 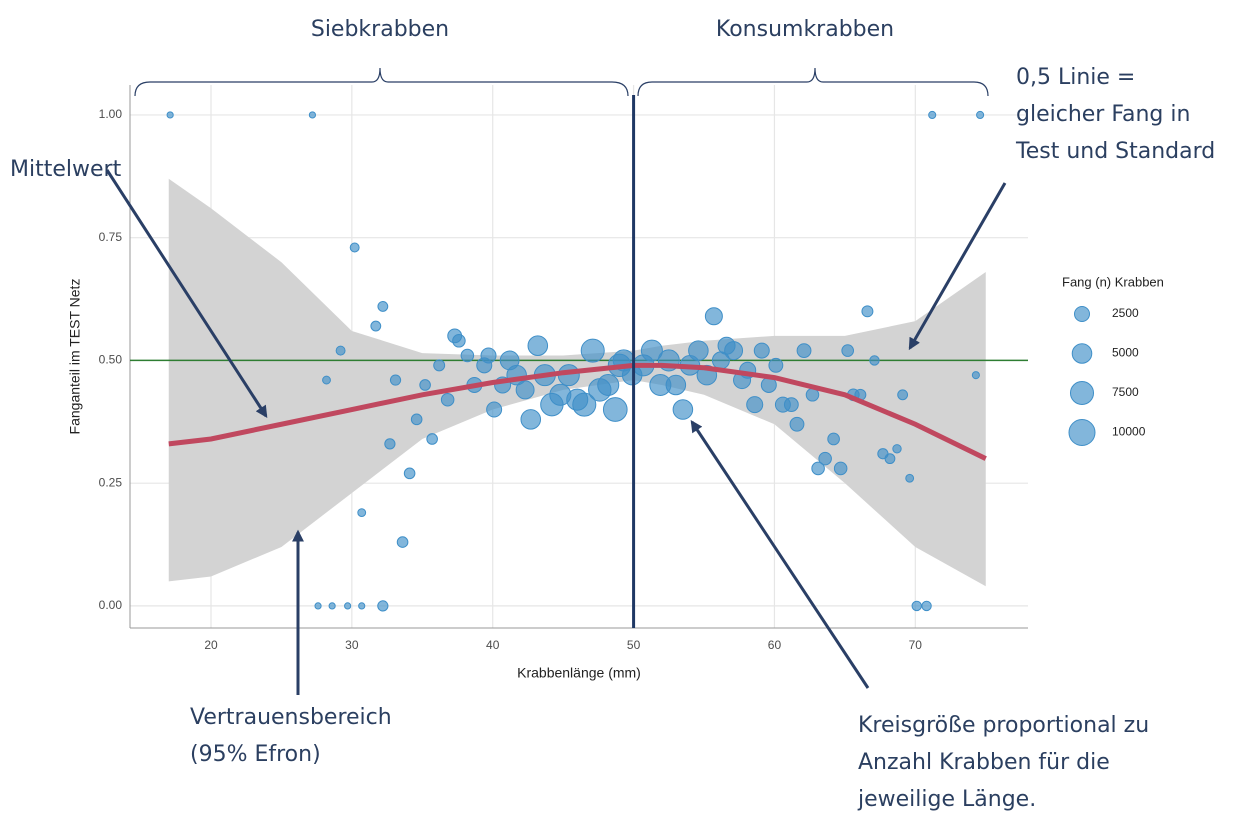 What do you see at coordinates (805, 29) in the screenshot?
I see `annotation: Konsumkrabben` at bounding box center [805, 29].